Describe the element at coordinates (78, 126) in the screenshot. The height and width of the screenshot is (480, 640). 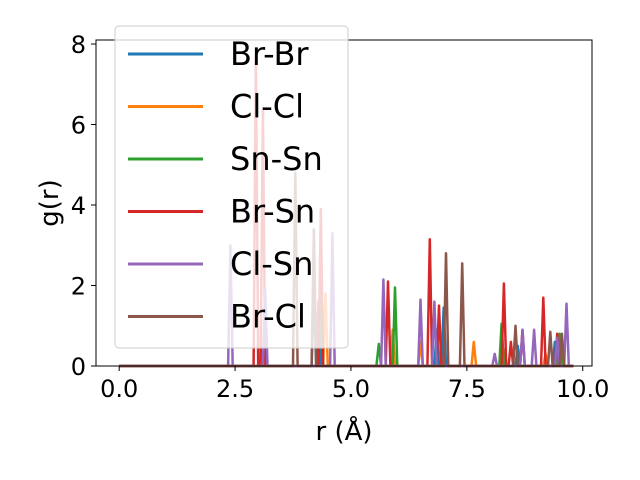
I see `y-tick-label: 6` at that location.